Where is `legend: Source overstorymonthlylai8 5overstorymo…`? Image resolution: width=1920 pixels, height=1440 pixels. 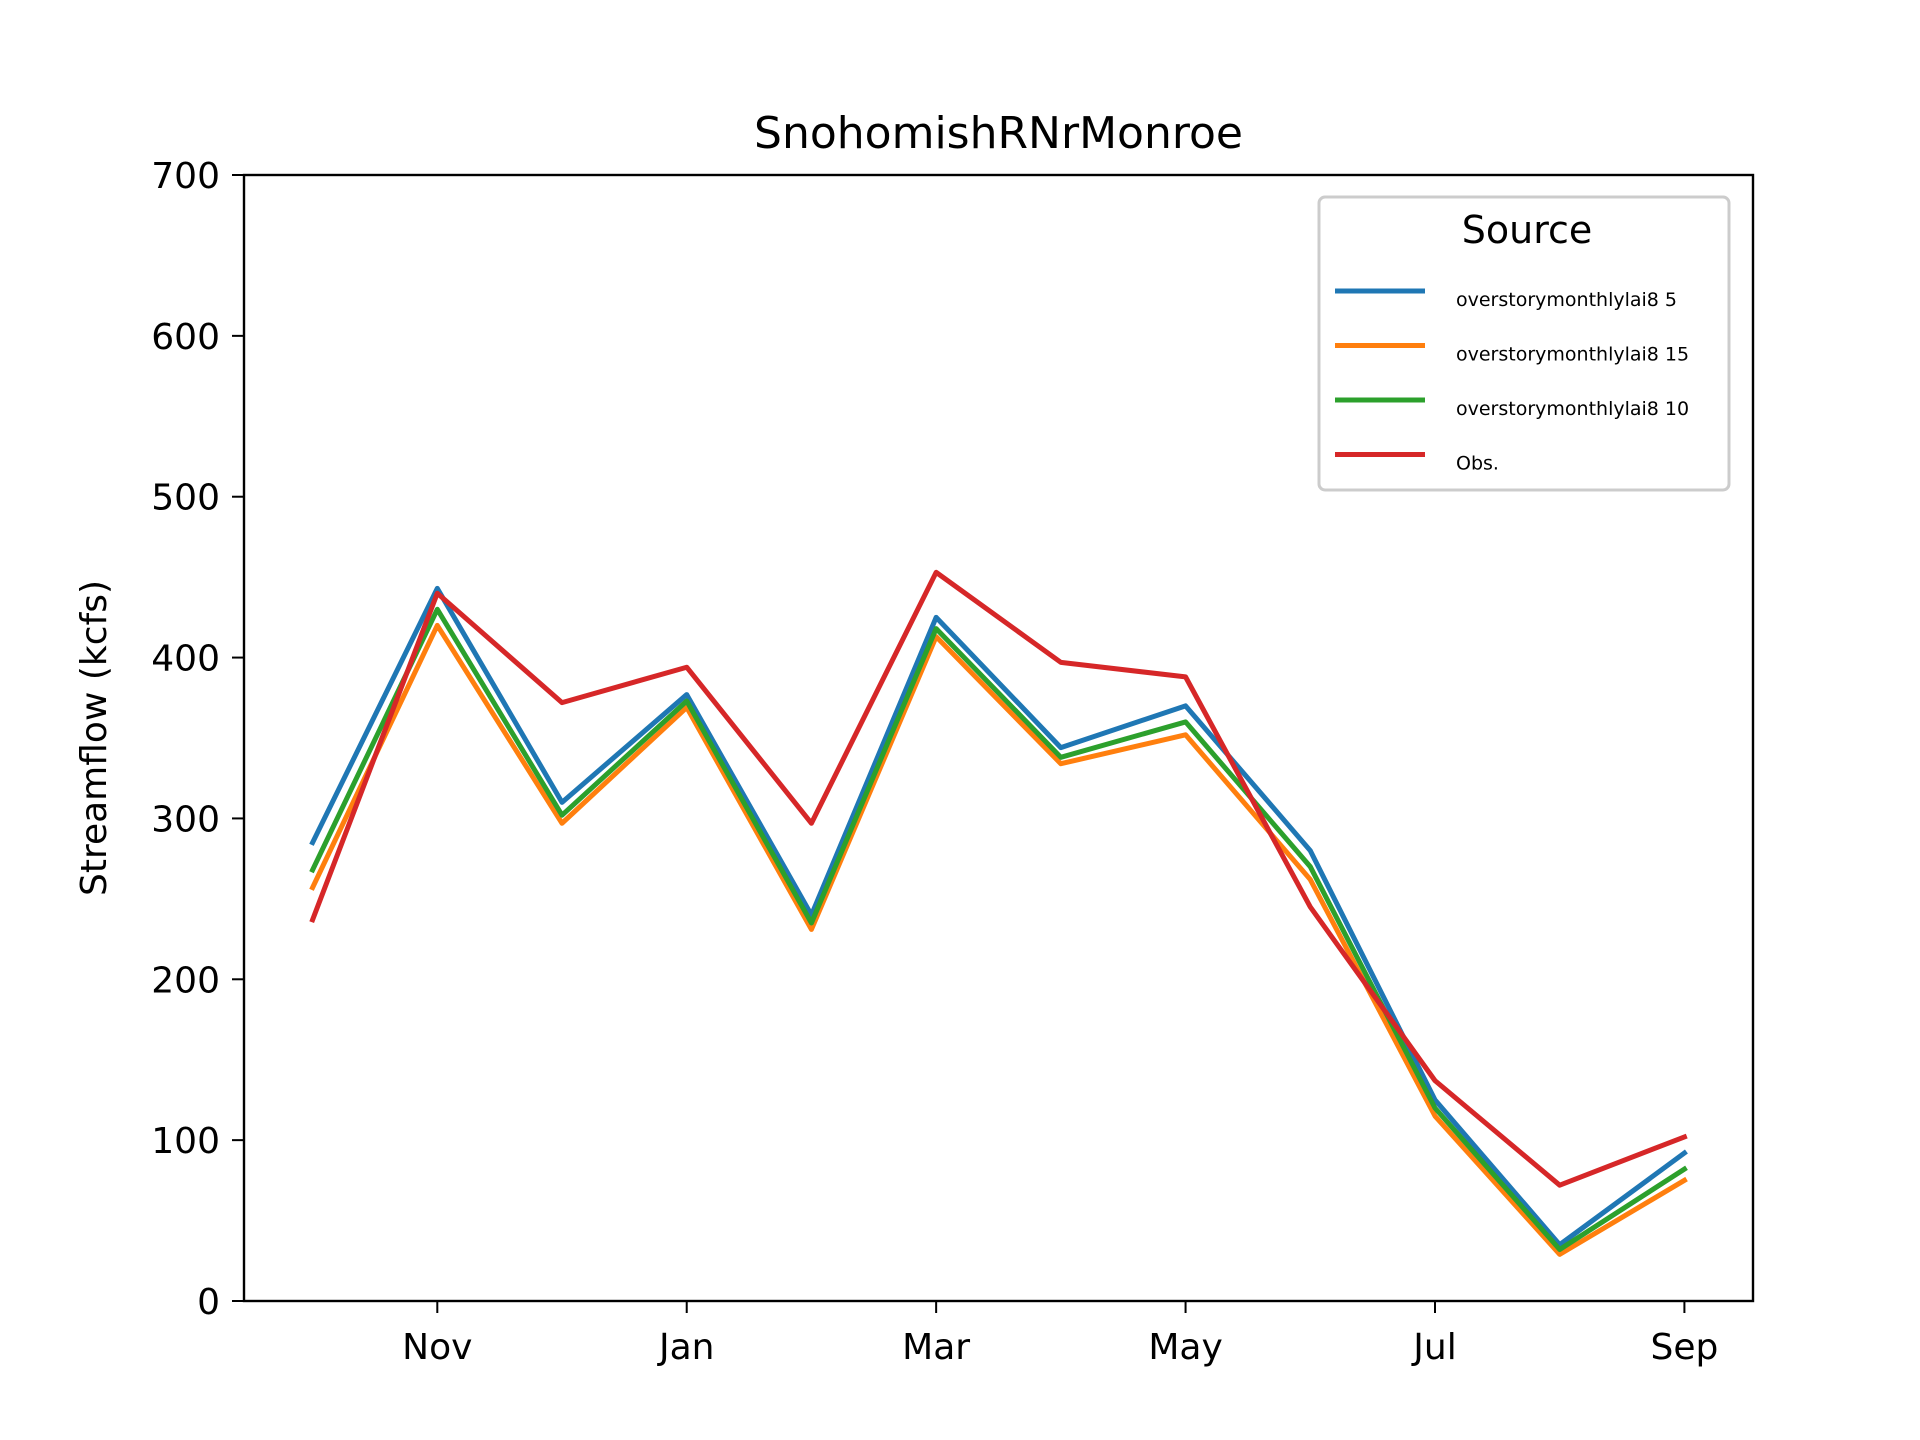 legend: Source overstorymonthlylai8 5overstorymo… is located at coordinates (1524, 343).